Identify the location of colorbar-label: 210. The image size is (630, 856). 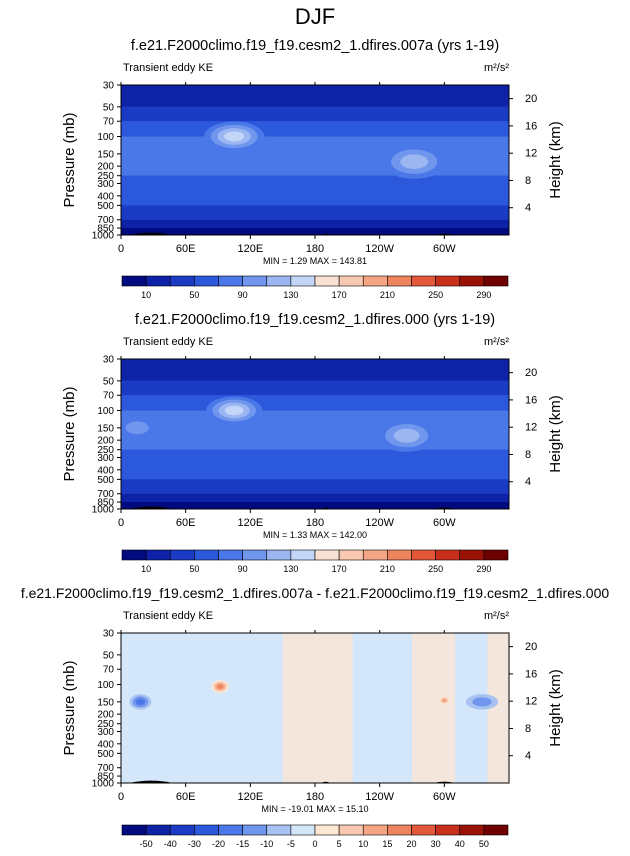
(387, 295).